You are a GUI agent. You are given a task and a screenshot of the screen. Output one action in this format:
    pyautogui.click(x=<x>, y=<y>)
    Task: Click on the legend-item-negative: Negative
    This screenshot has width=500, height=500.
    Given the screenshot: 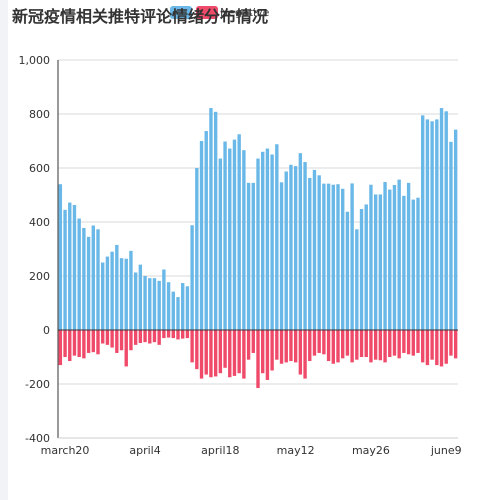 What is the action you would take?
    pyautogui.click(x=232, y=12)
    